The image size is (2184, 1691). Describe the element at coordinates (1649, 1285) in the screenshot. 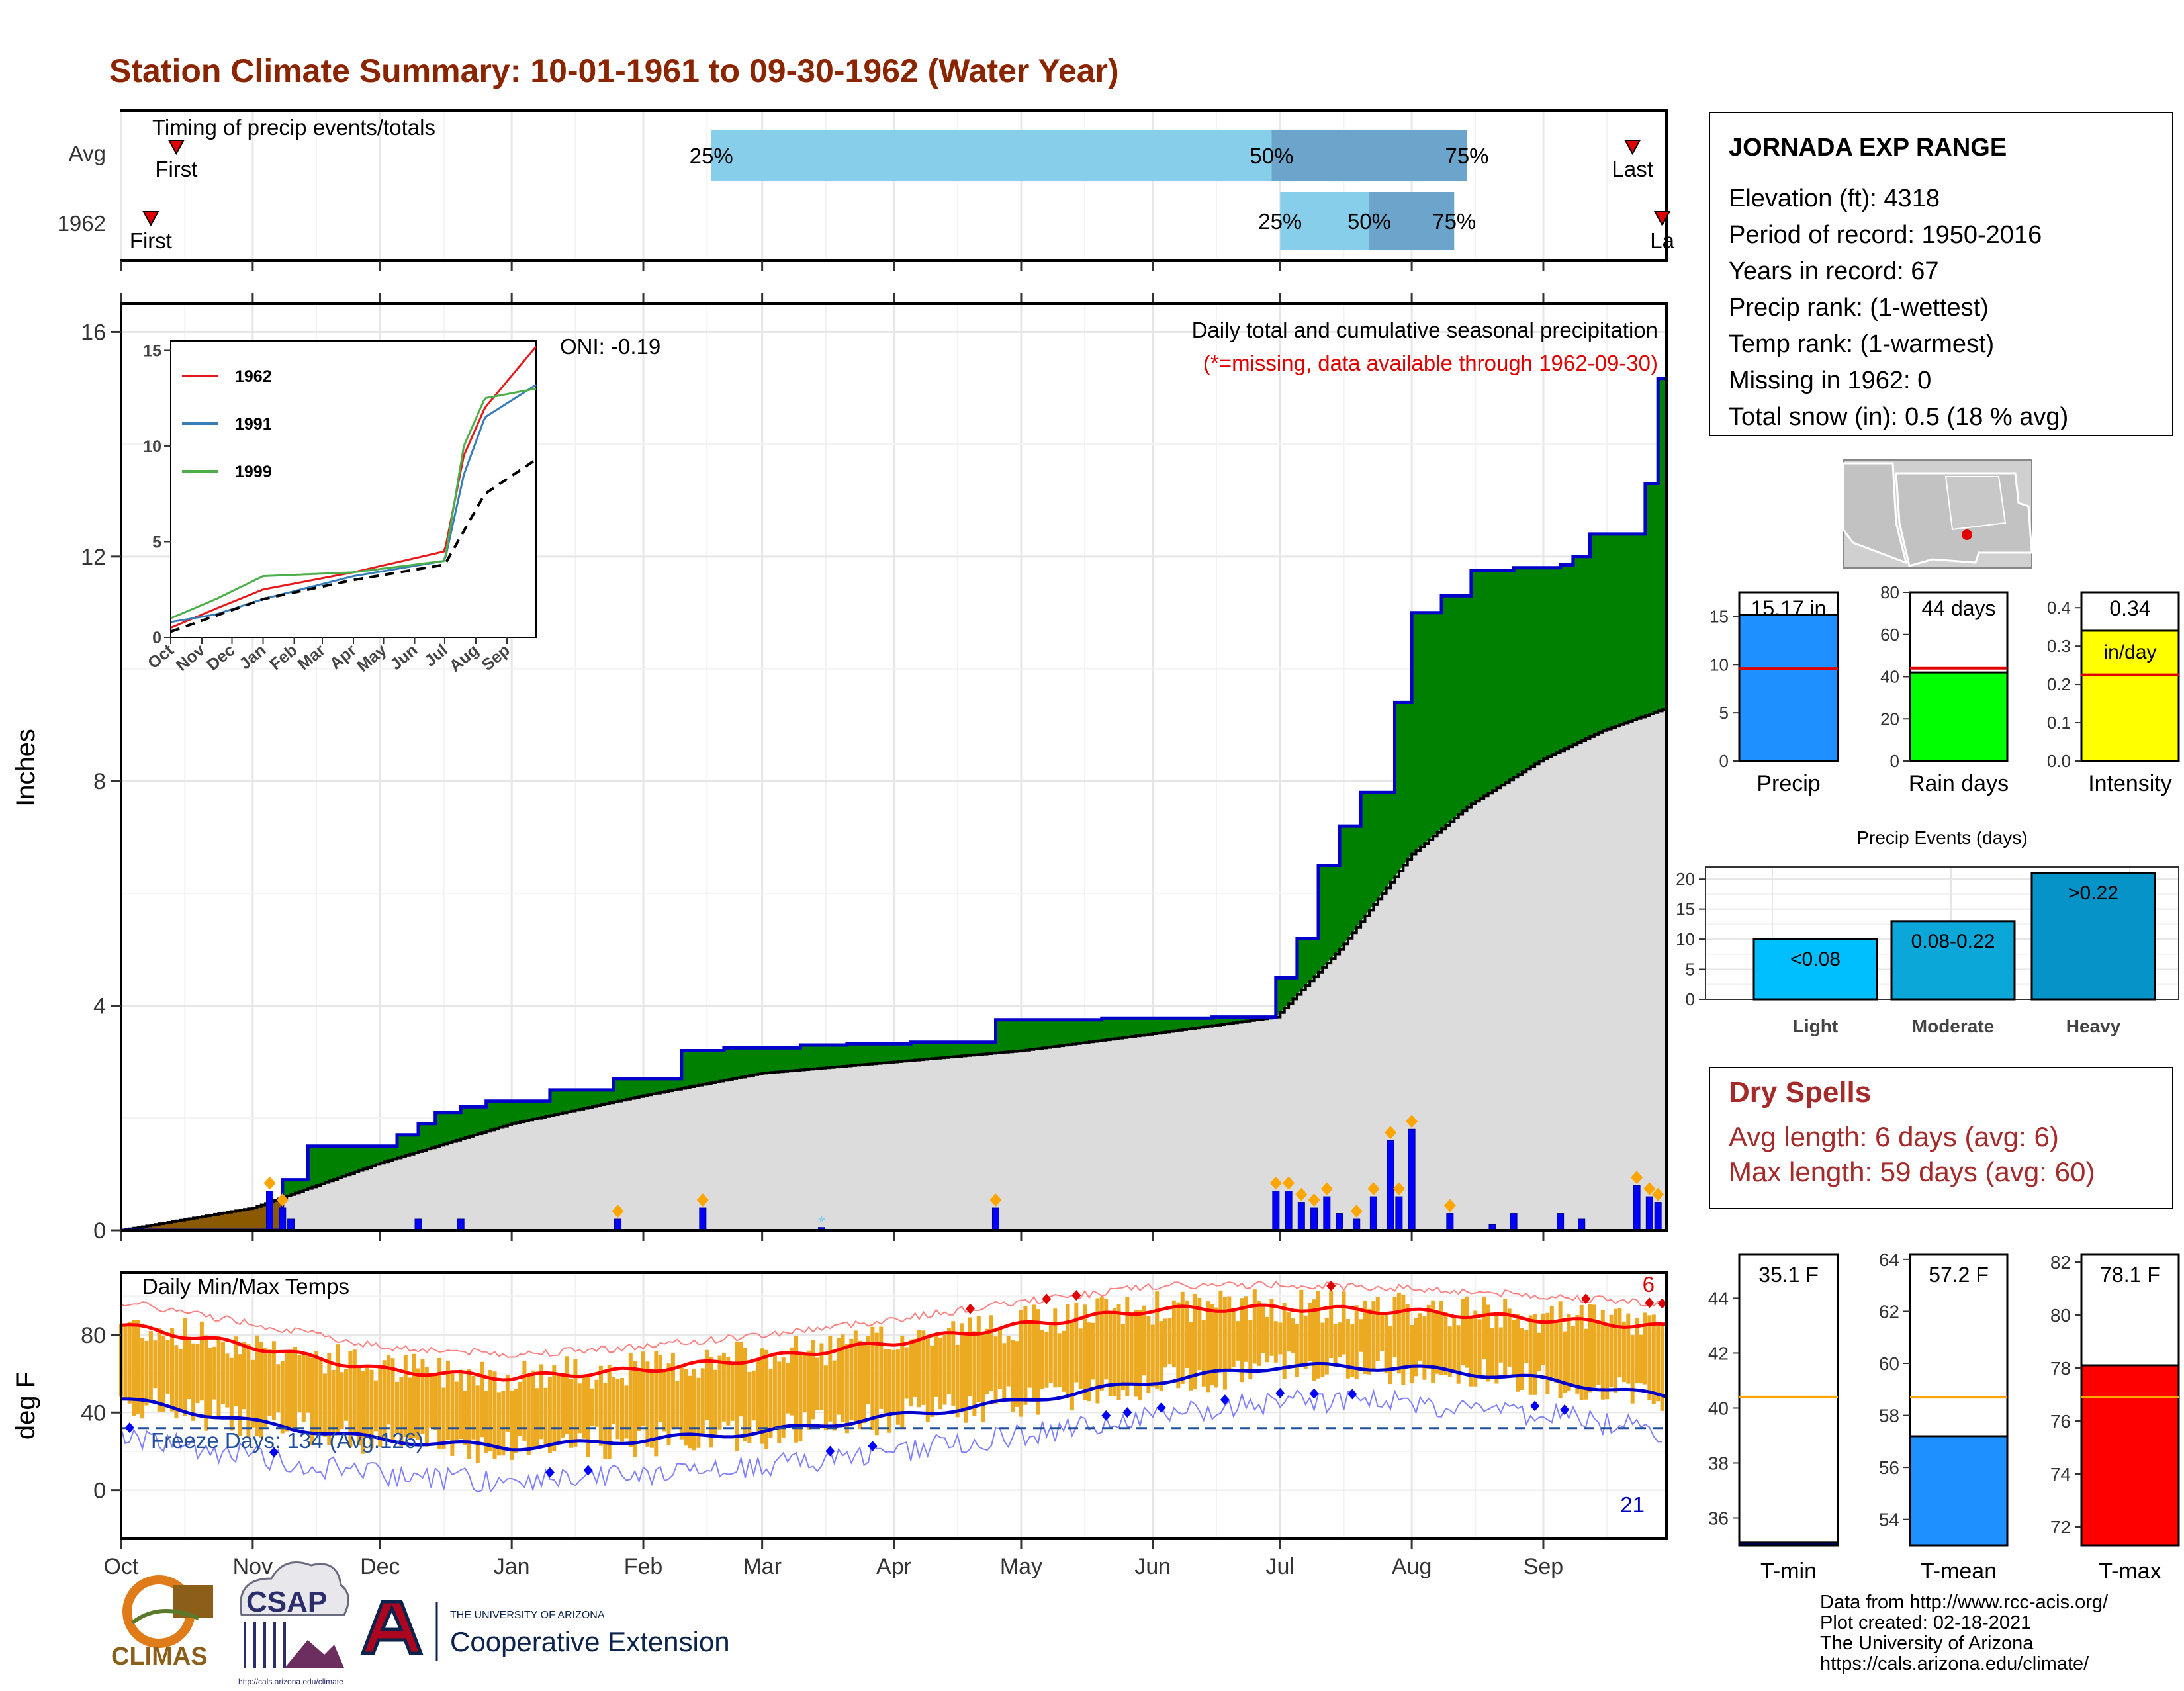

I see `record-high-count: 6` at that location.